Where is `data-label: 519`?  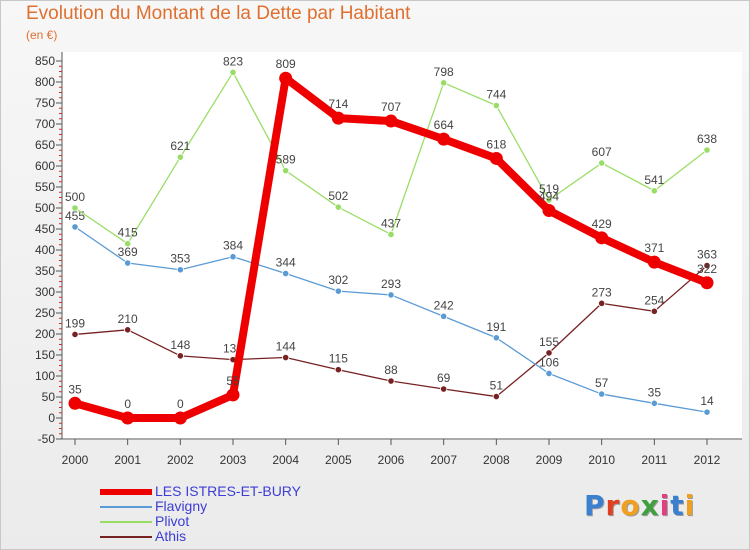
data-label: 519 is located at coordinates (549, 189).